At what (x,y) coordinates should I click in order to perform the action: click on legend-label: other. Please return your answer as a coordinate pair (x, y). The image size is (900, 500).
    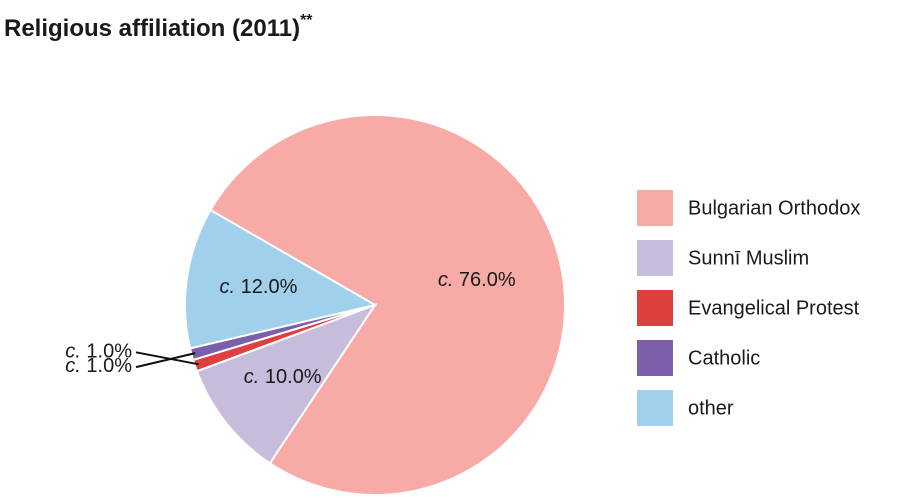
    Looking at the image, I should click on (711, 408).